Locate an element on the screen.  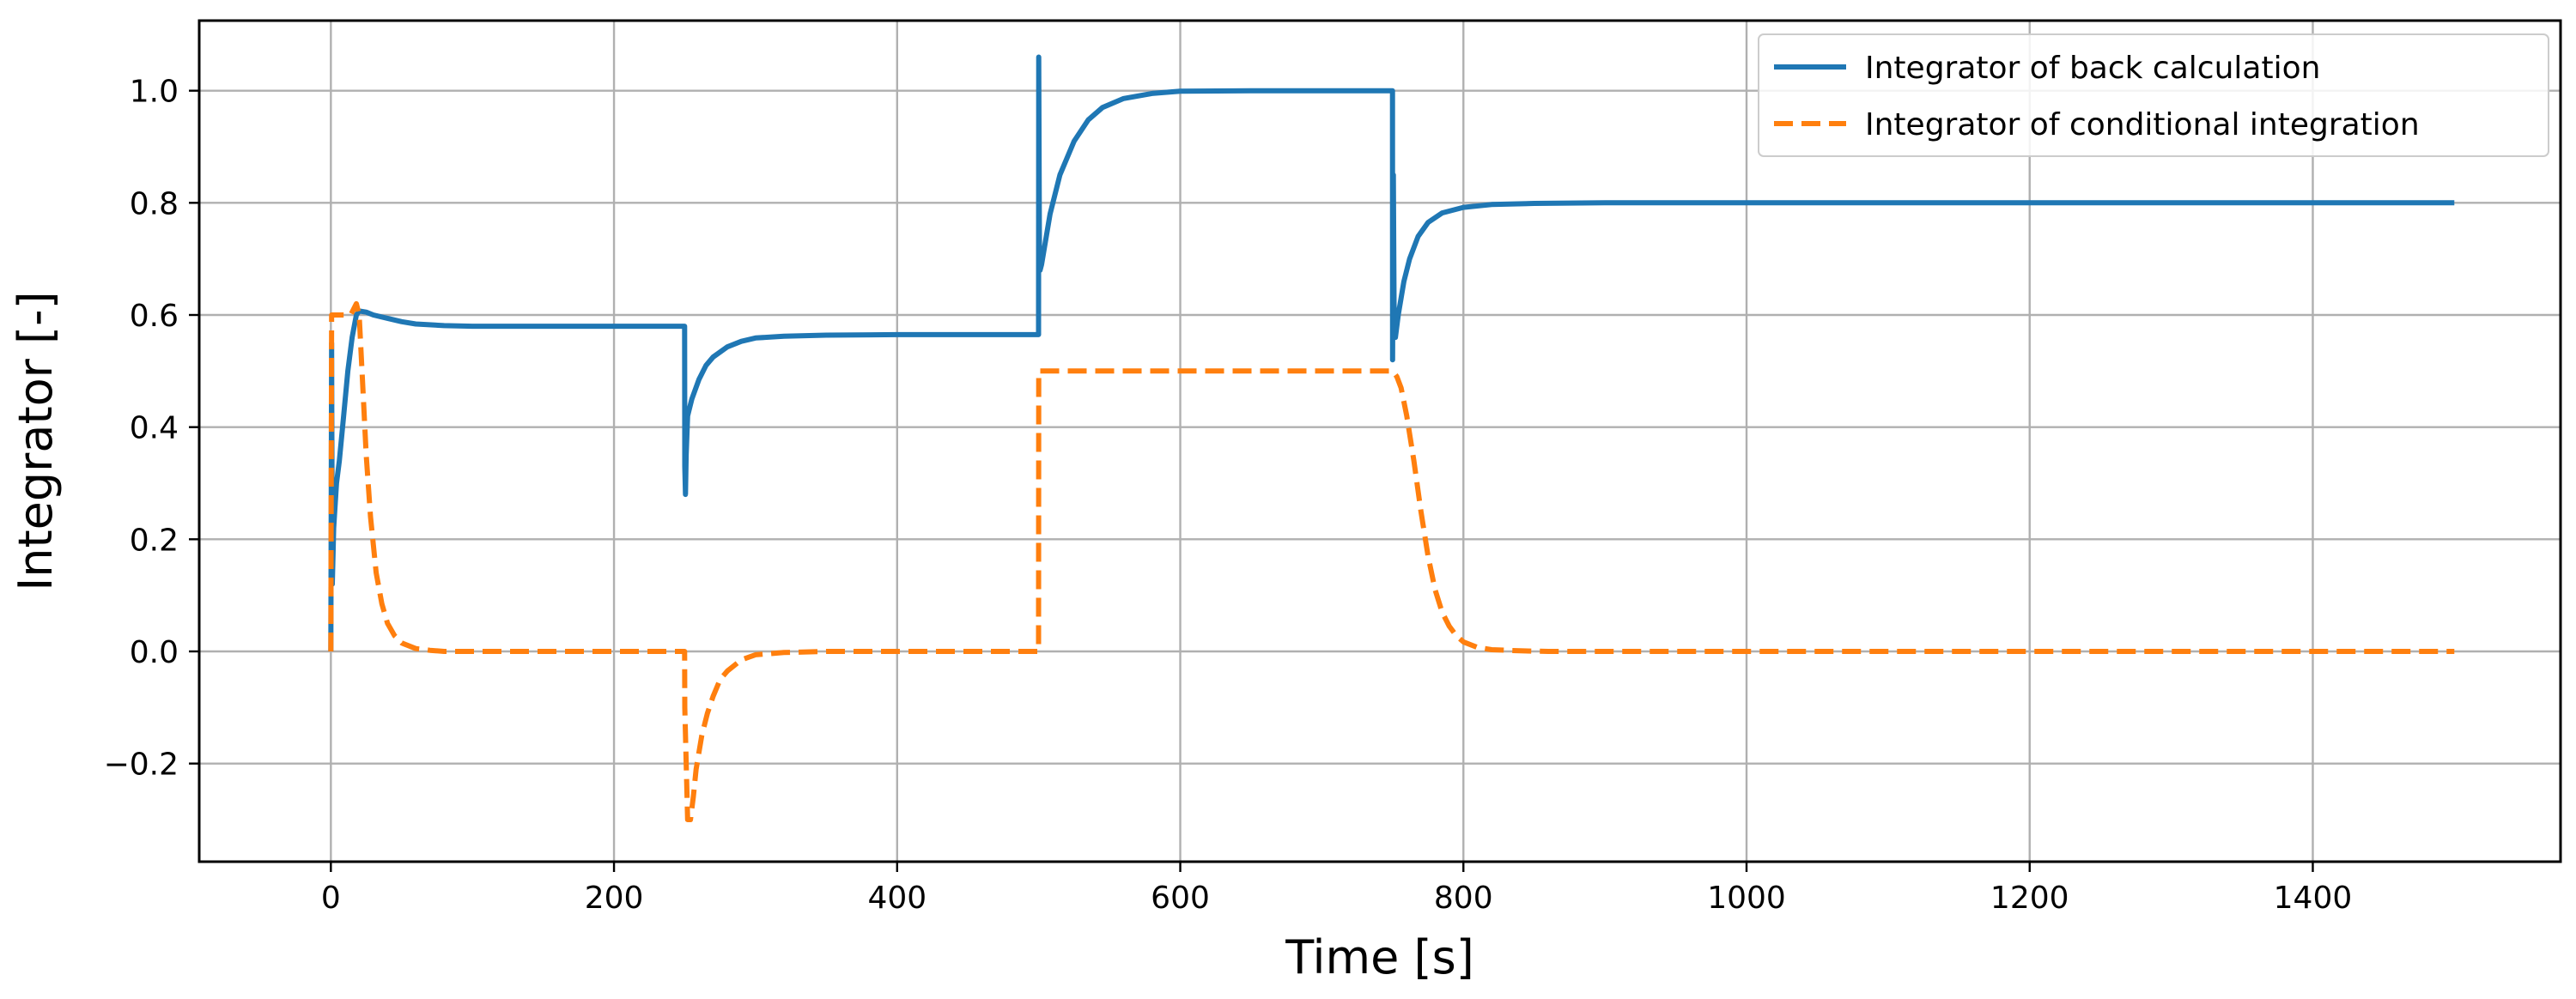
legend-box is located at coordinates (2153, 95).